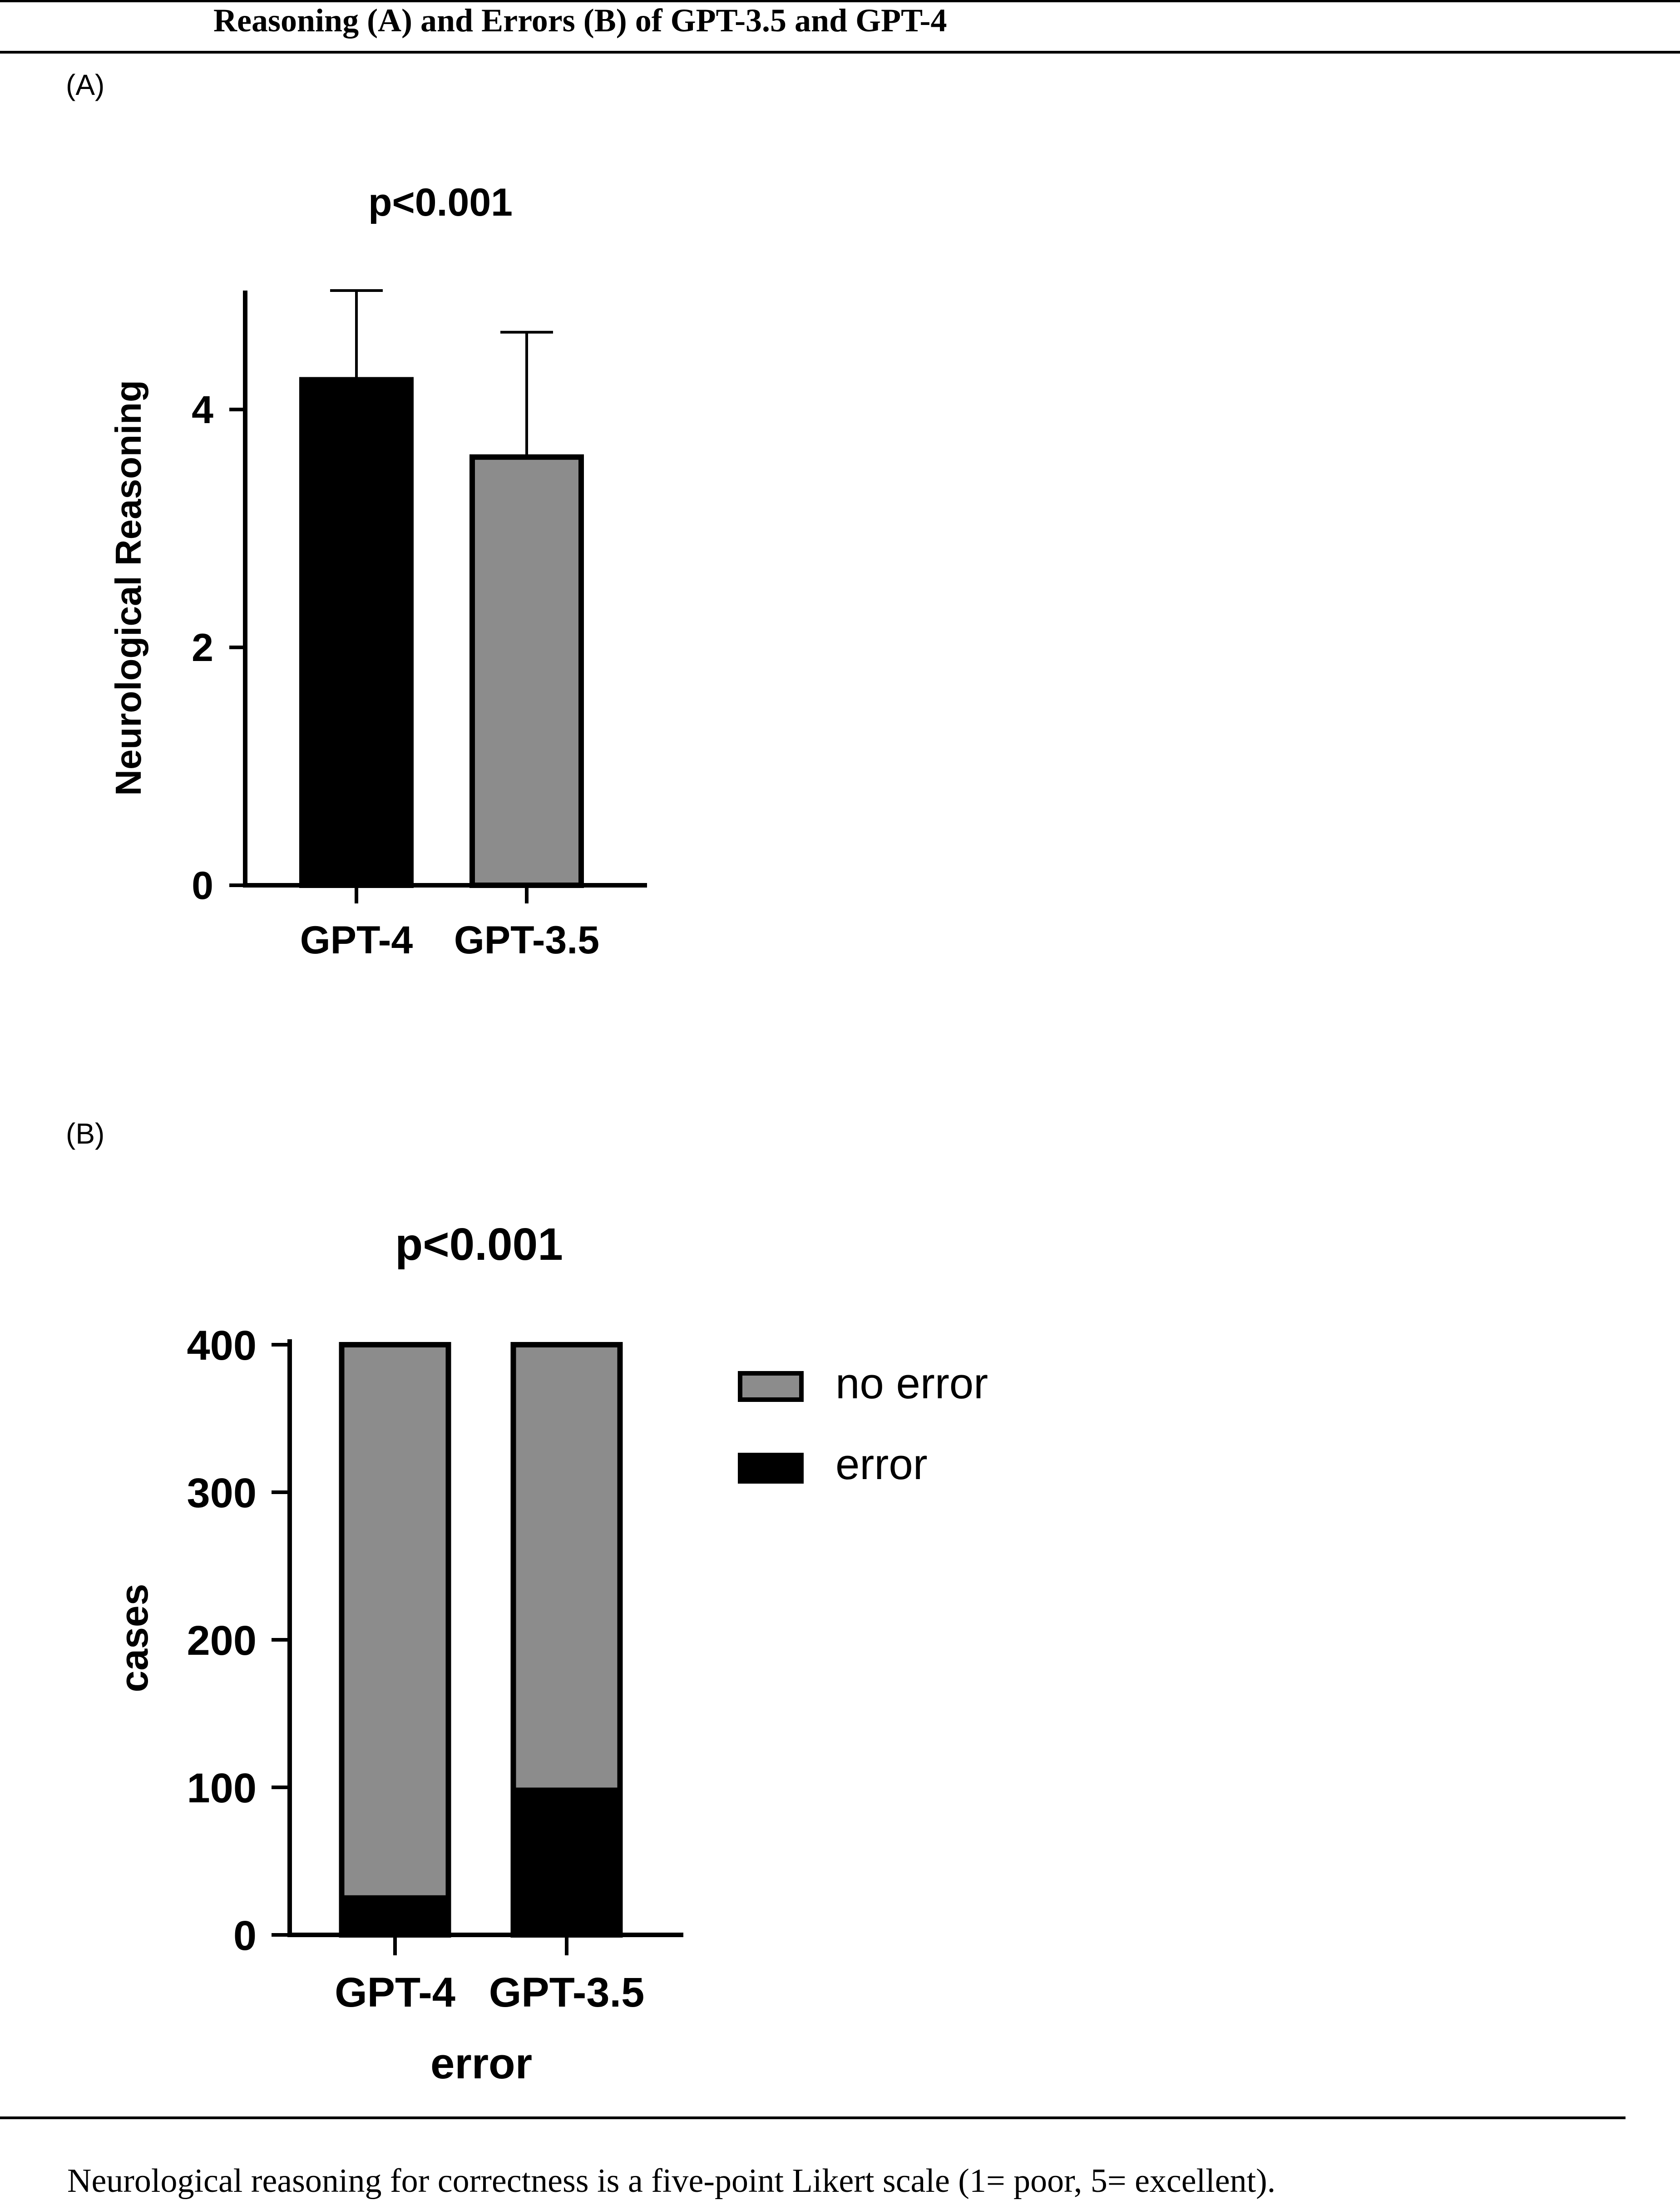 This screenshot has height=2210, width=1680. Describe the element at coordinates (863, 1424) in the screenshot. I see `chart-b-legend: no error error` at that location.